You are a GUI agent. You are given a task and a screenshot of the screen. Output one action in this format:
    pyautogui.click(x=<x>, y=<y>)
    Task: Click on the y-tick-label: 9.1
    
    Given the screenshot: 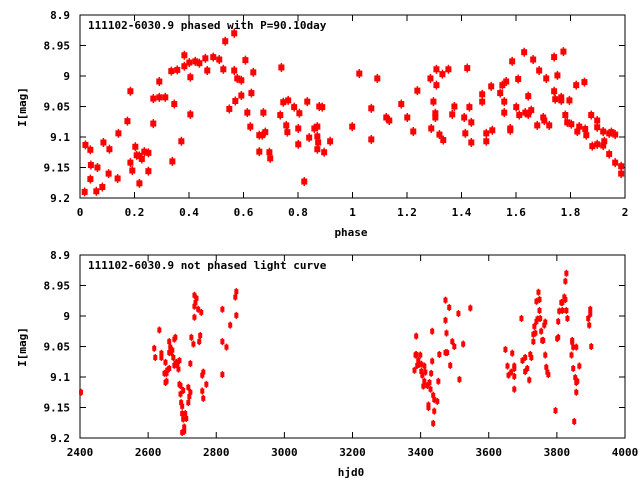 What is the action you would take?
    pyautogui.click(x=60, y=137)
    